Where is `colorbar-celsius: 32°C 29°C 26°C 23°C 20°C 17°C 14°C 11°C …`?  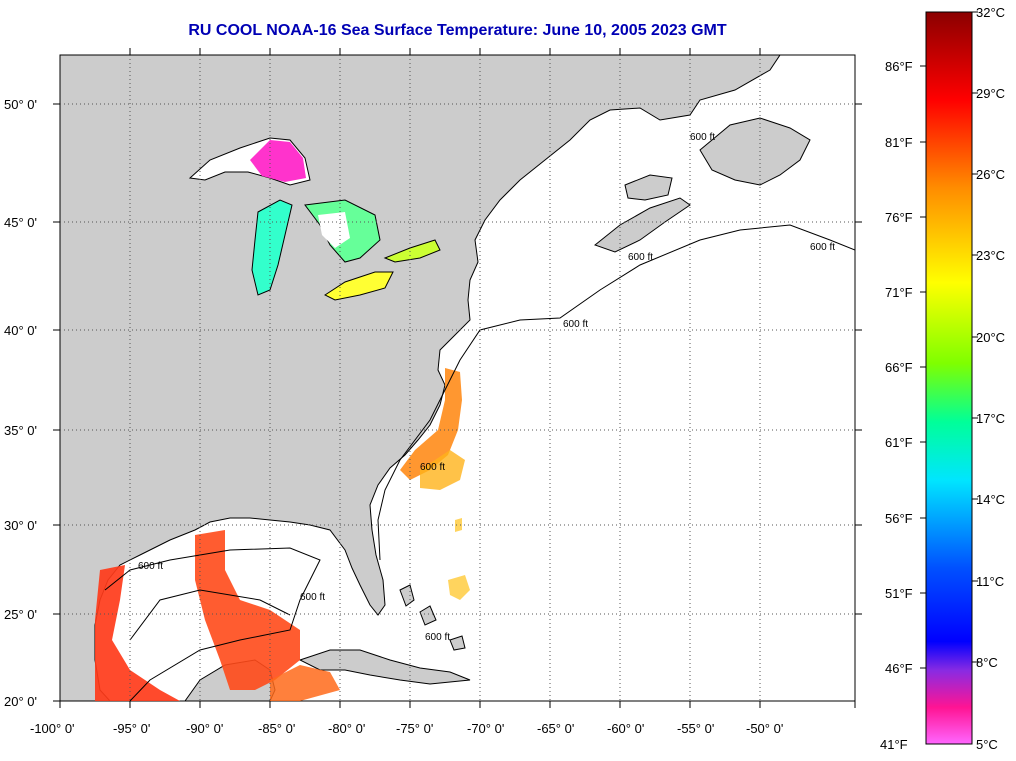
colorbar-celsius: 32°C 29°C 26°C 23°C 20°C 17°C 14°C 11°C … is located at coordinates (990, 378).